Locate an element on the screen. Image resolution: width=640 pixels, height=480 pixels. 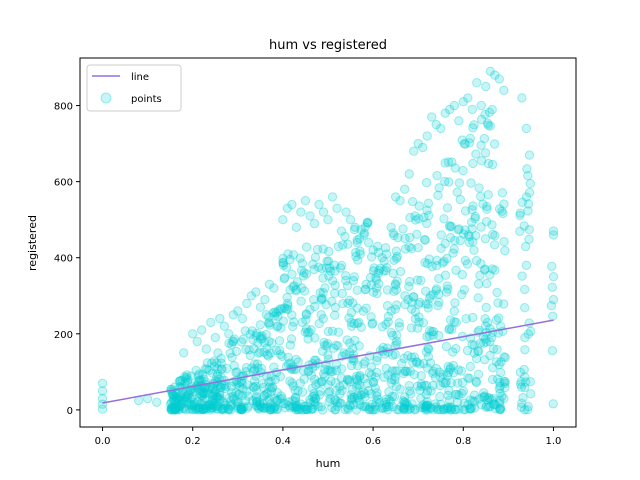
y-tick-label: 800 is located at coordinates (63, 107).